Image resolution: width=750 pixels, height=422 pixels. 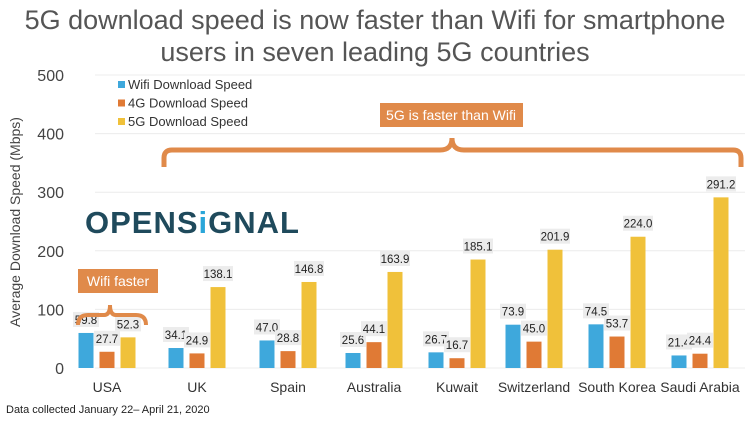 What do you see at coordinates (188, 103) in the screenshot?
I see `legend-label: 4G Download Speed` at bounding box center [188, 103].